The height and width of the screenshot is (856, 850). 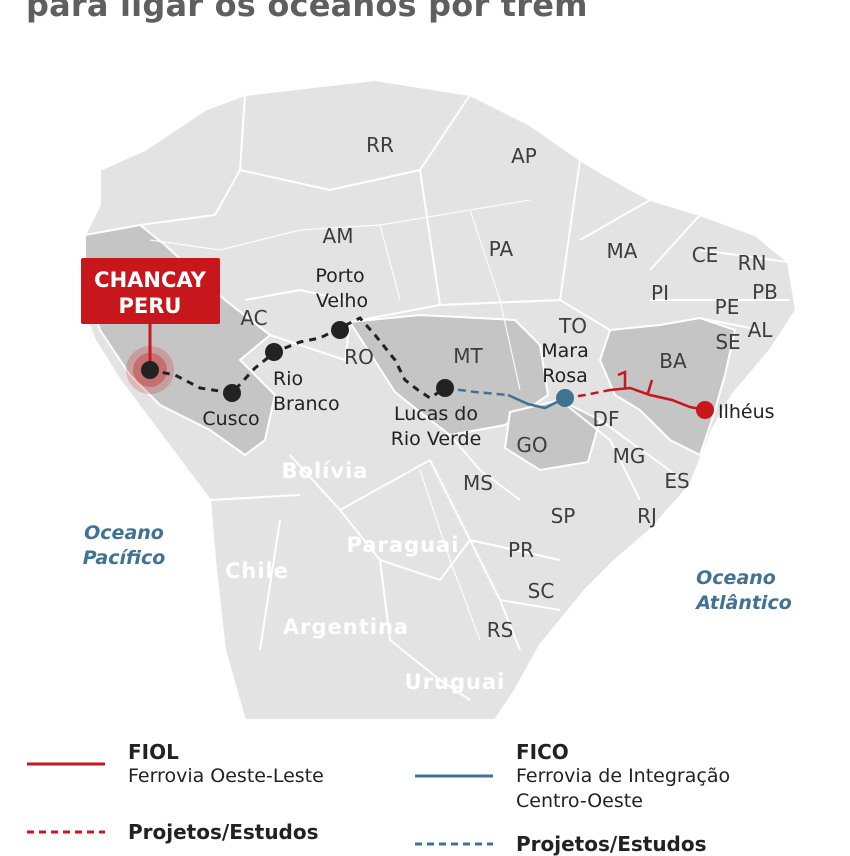 What do you see at coordinates (476, 391) in the screenshot?
I see `fico-projected-route` at bounding box center [476, 391].